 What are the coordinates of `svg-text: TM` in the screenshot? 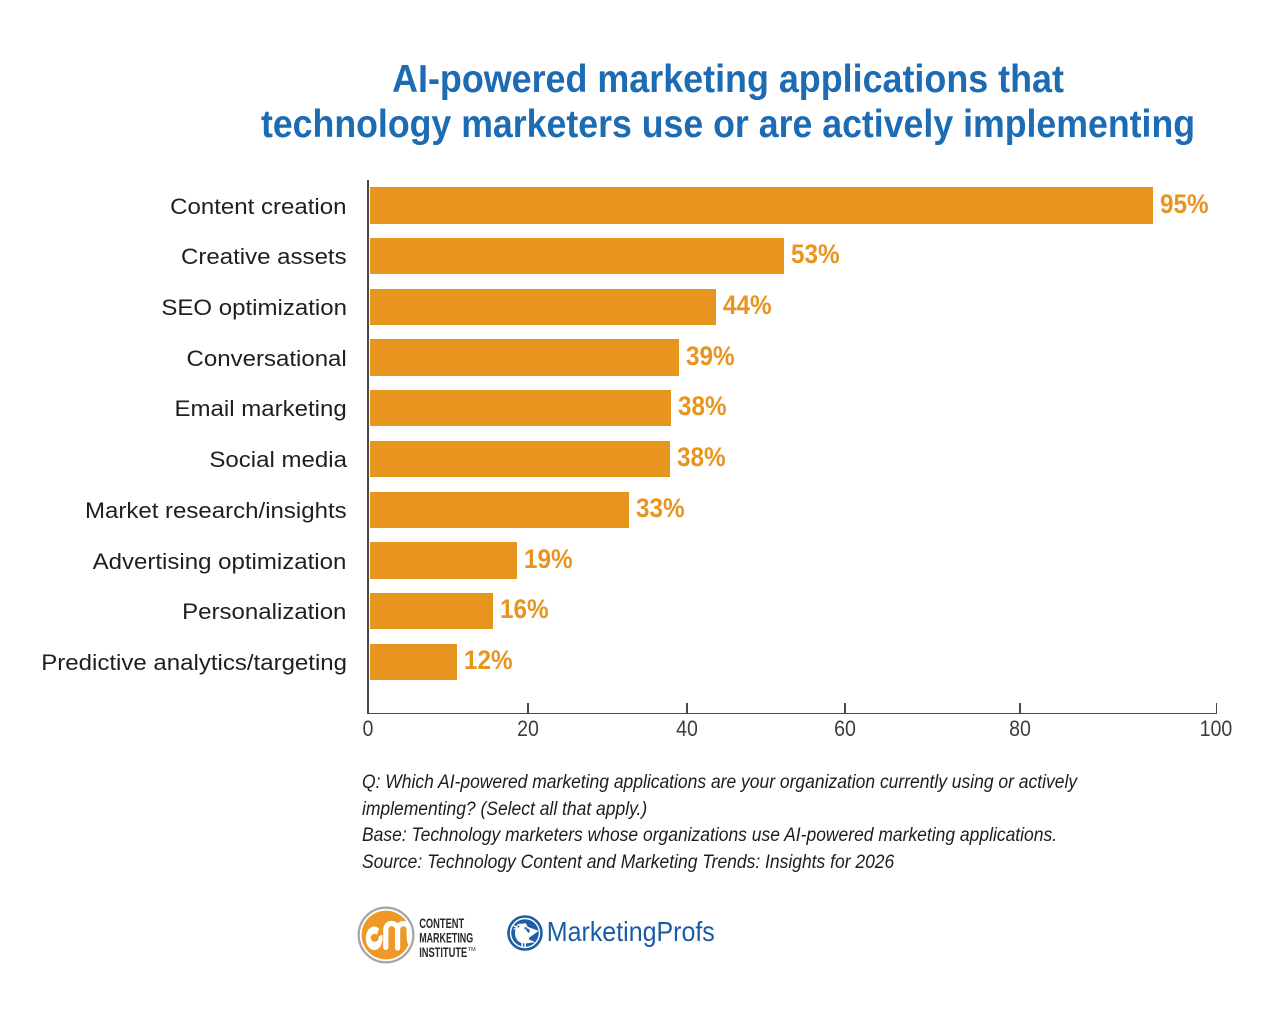 It's located at (472, 950).